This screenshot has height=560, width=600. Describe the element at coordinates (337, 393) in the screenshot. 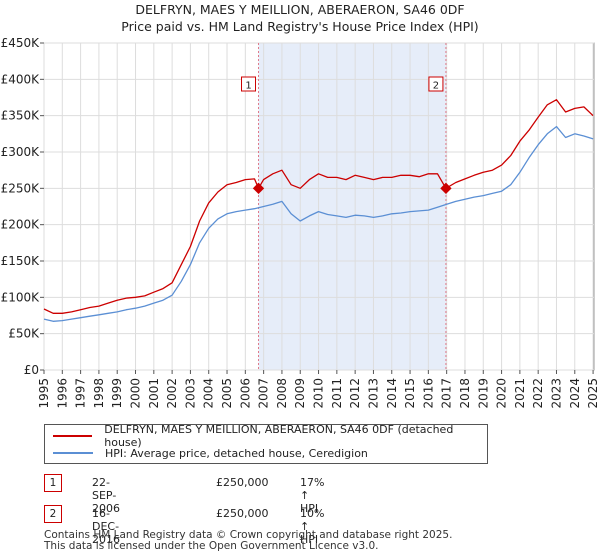

I see `x-tick-label: 2011` at that location.